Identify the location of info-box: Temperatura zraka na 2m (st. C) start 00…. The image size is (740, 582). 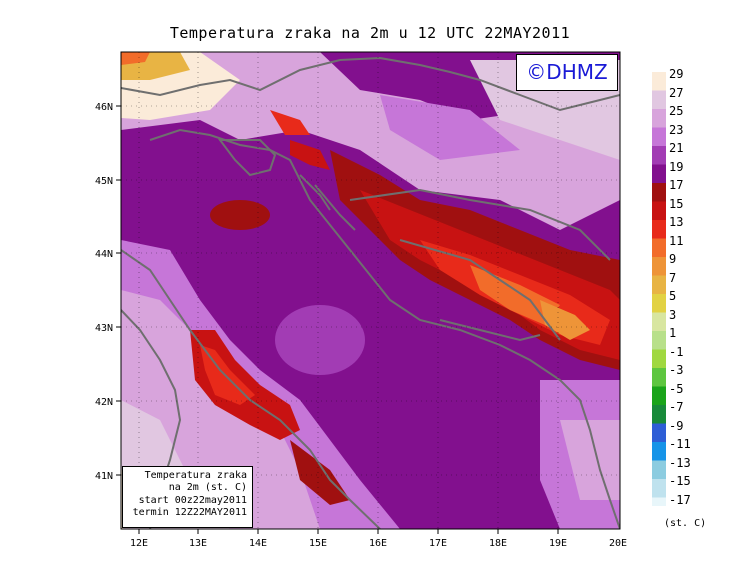
(187, 497).